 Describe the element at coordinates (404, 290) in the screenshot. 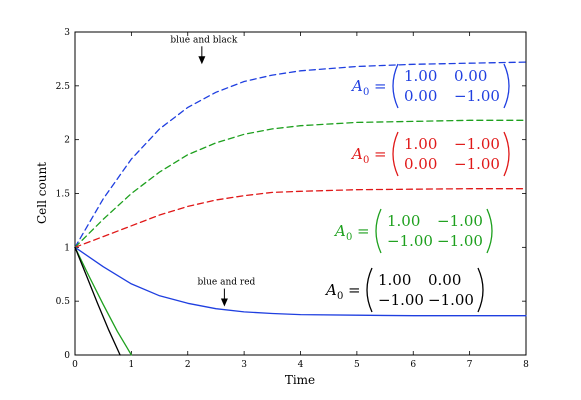

I see `matrix-label-black: A 0 =1.00 0.00−1.00 −1.00` at that location.